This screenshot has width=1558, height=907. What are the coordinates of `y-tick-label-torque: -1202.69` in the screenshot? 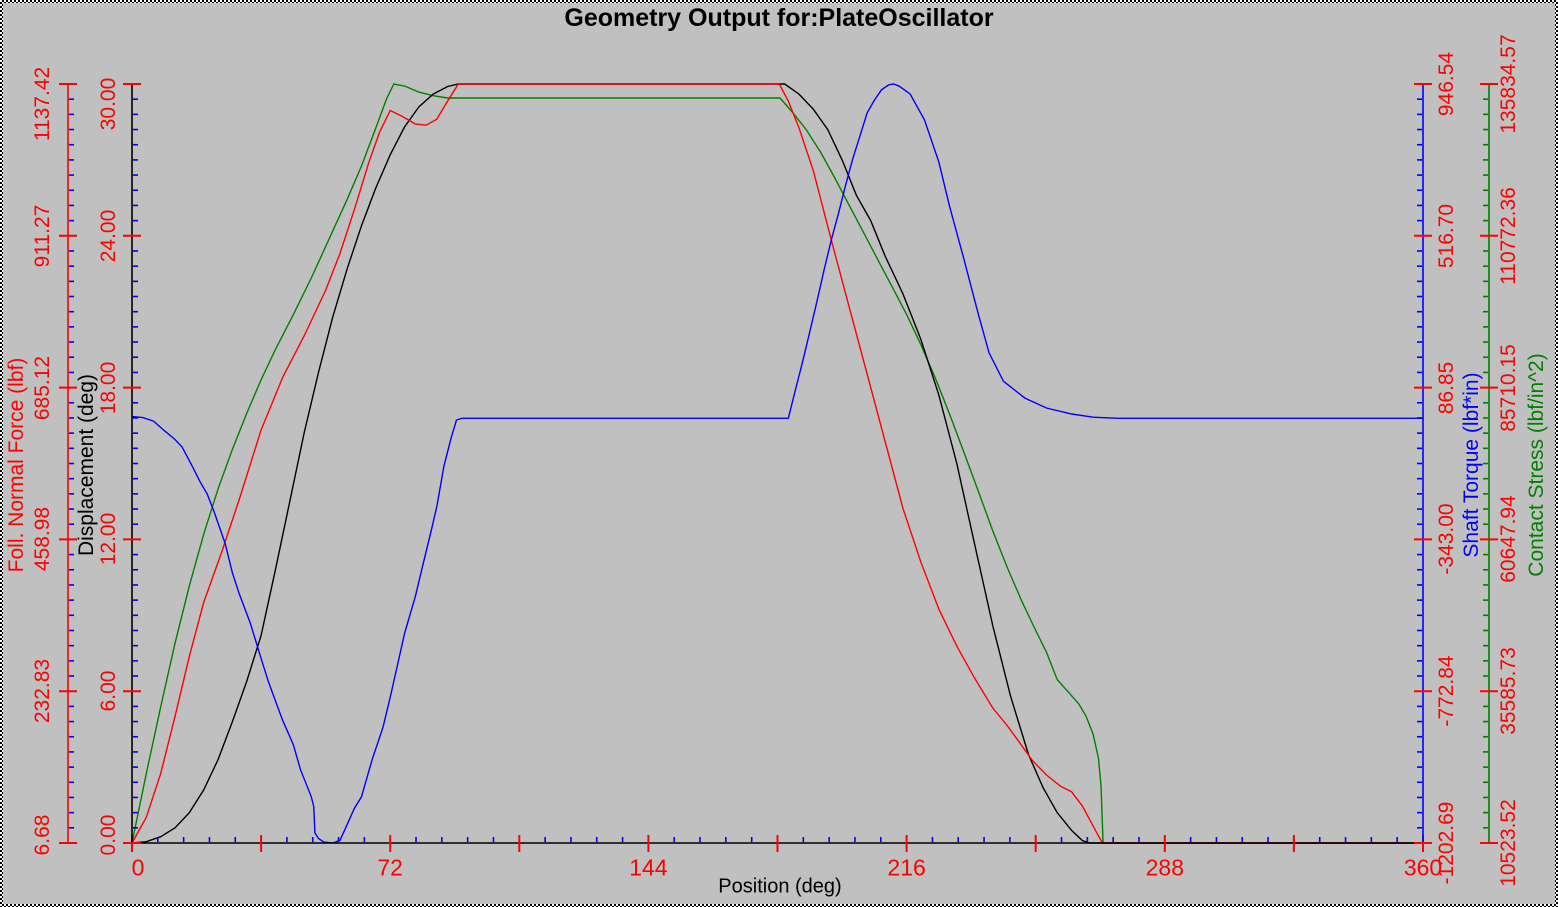 It's located at (1446, 843).